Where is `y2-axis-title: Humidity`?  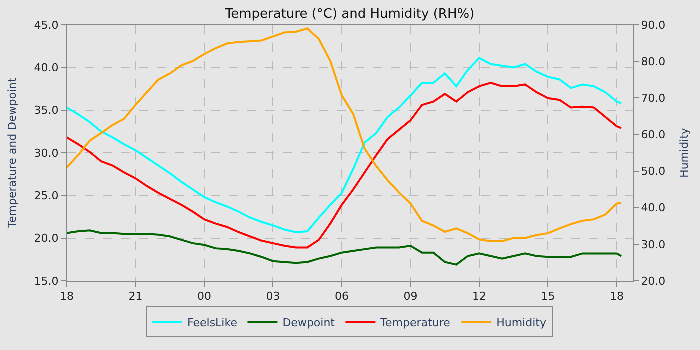 y2-axis-title: Humidity is located at coordinates (684, 153).